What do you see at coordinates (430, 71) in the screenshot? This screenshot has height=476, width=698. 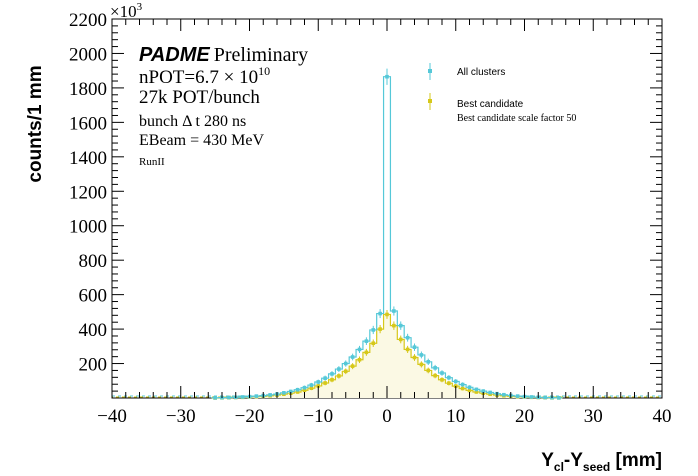 I see `legend-marker-all-clusters` at bounding box center [430, 71].